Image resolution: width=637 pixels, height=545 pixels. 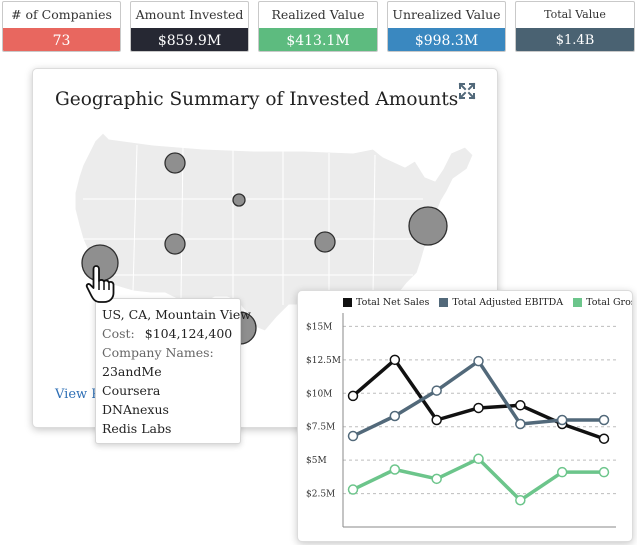 I want to click on kpi-label: Total Value, so click(x=575, y=14).